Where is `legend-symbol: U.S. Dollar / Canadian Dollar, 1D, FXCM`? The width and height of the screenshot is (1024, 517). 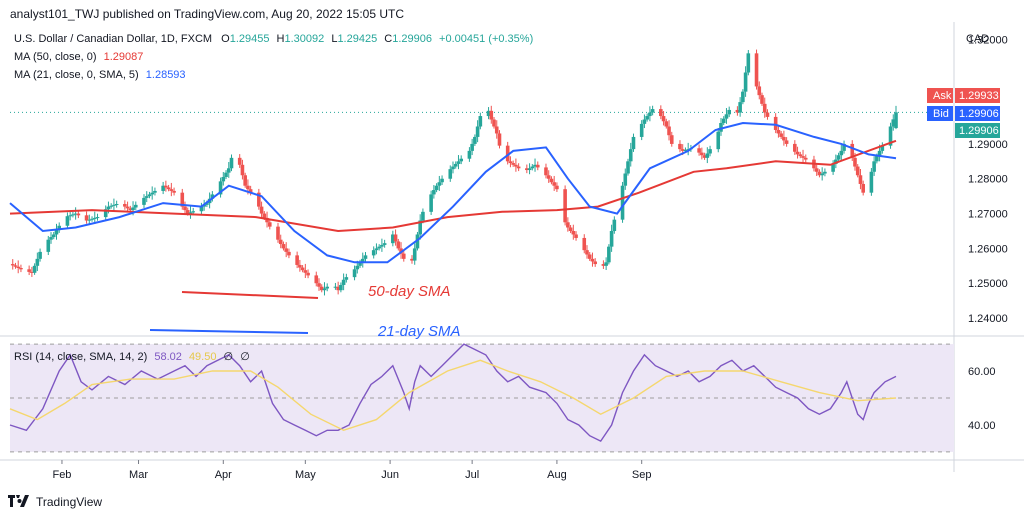
legend-symbol: U.S. Dollar / Canadian Dollar, 1D, FXCM is located at coordinates (113, 39).